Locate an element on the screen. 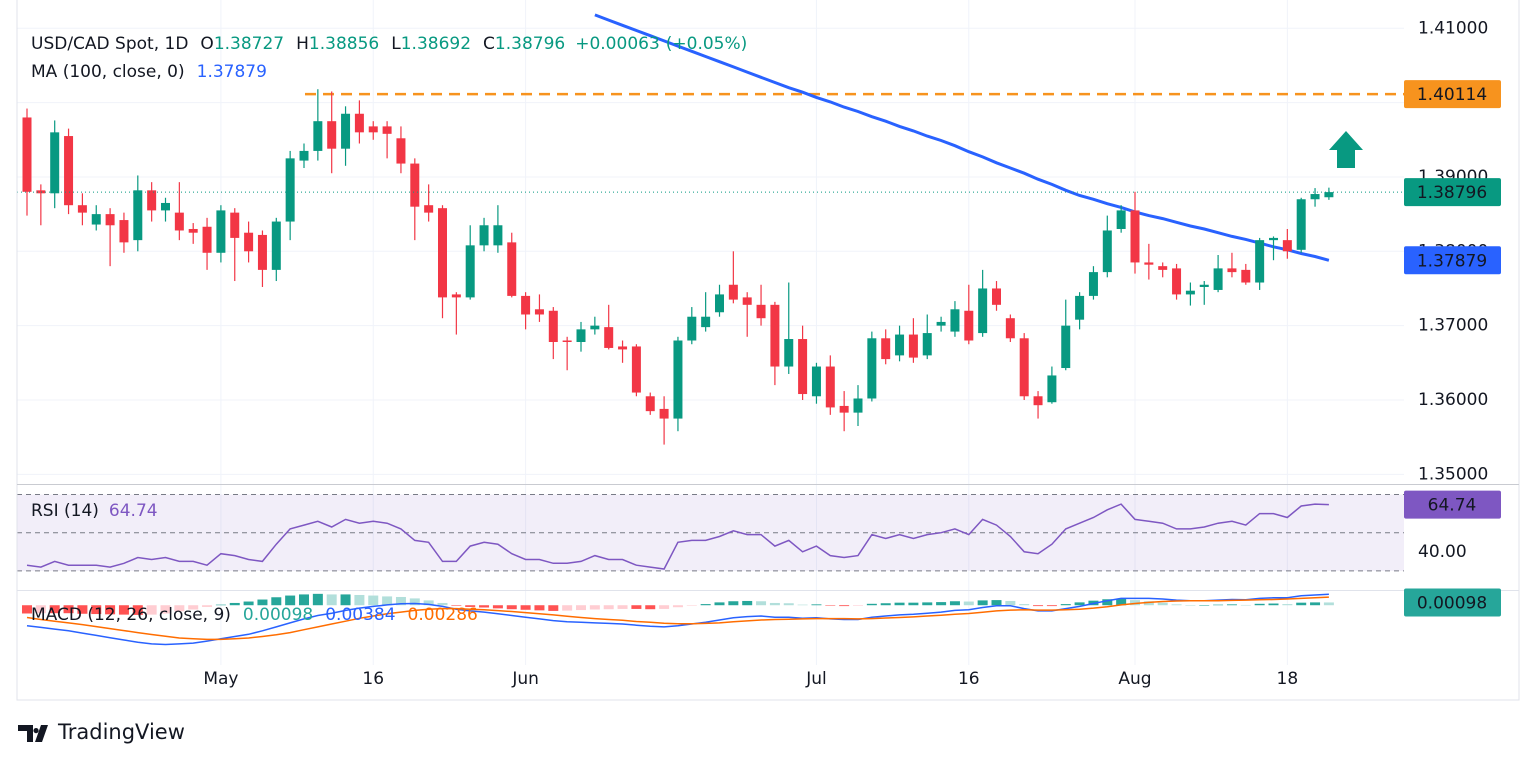 The width and height of the screenshot is (1536, 763). x-tick-label: Jul is located at coordinates (816, 679).